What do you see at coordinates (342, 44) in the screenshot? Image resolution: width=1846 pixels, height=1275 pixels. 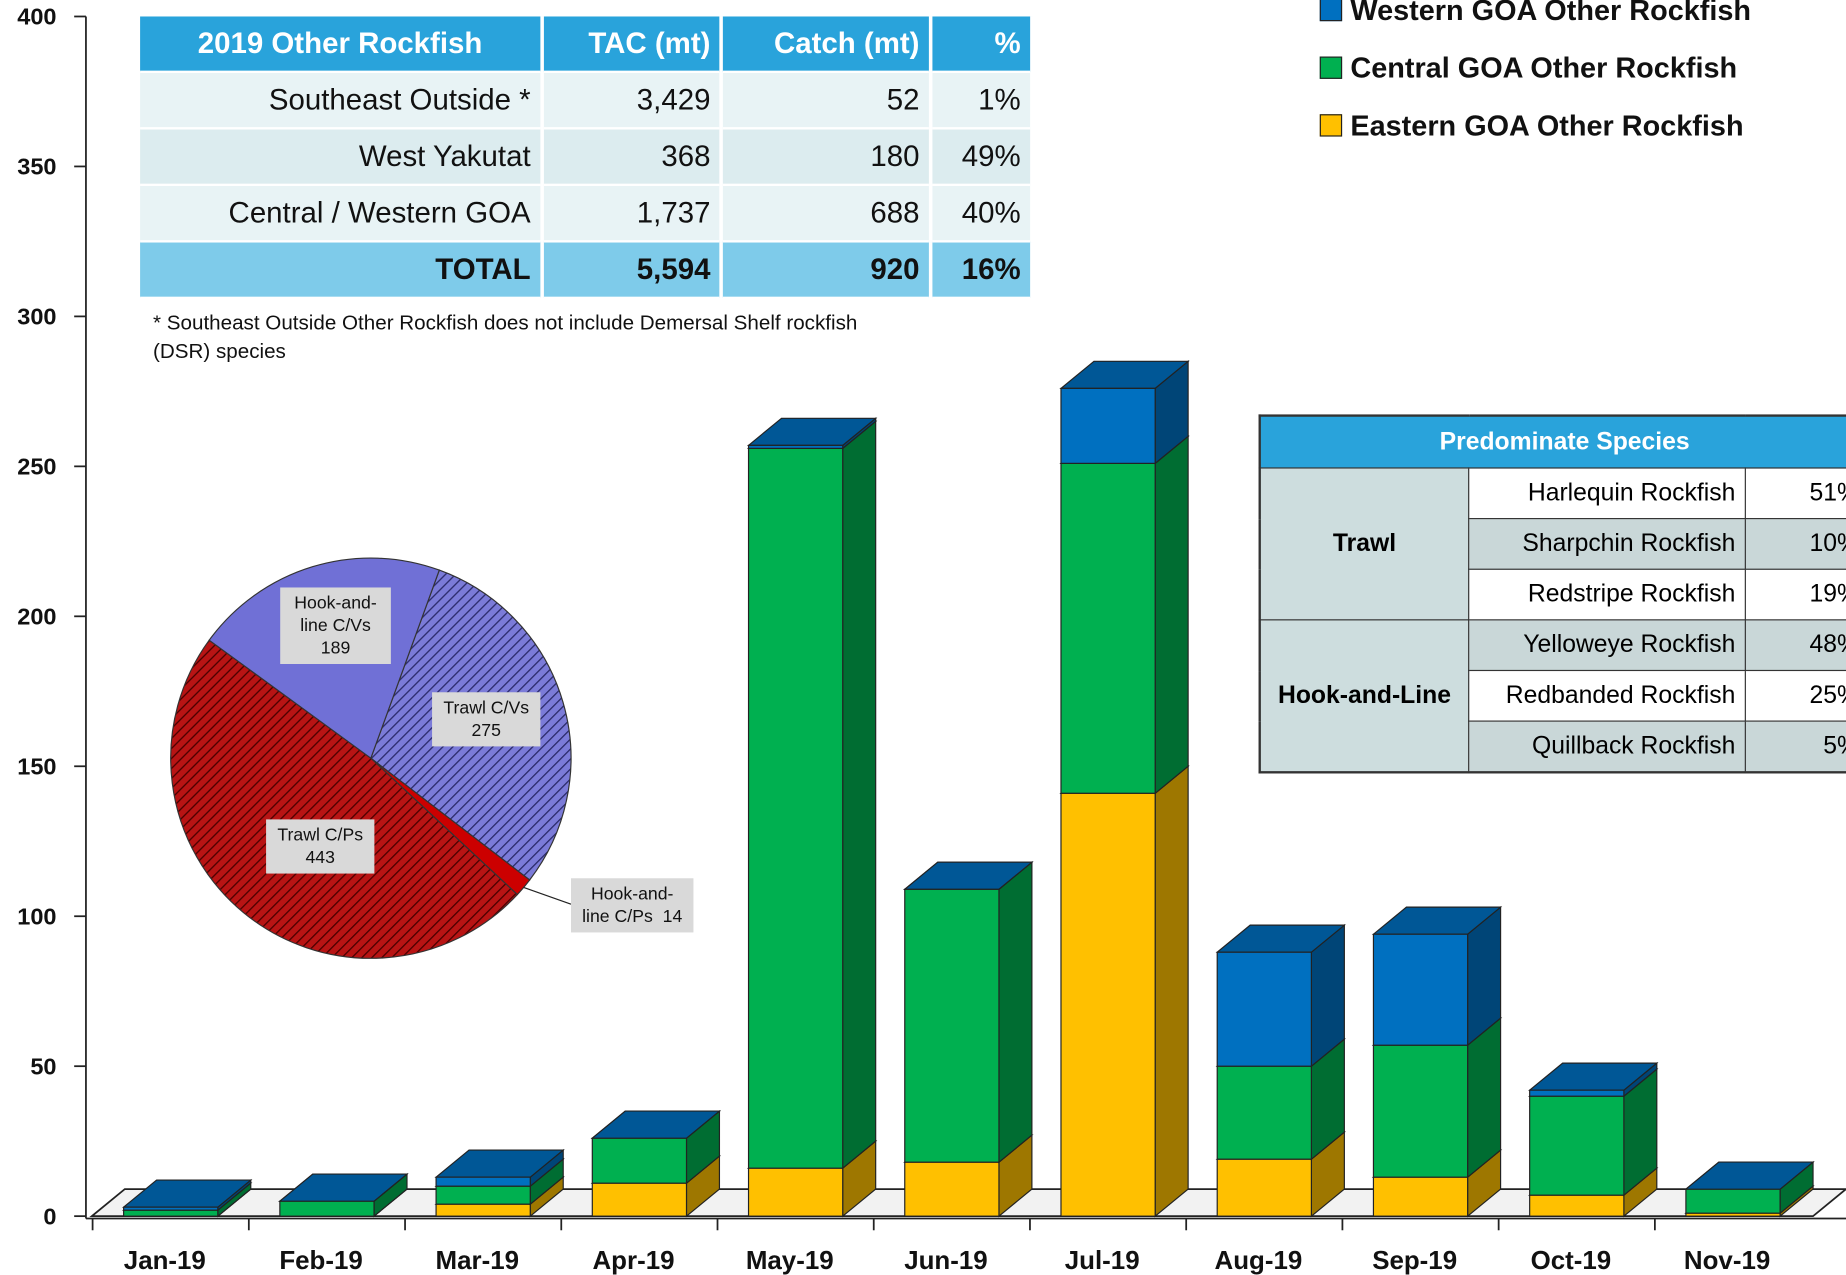 I see `table-cell: 2019 Other Rockfish` at bounding box center [342, 44].